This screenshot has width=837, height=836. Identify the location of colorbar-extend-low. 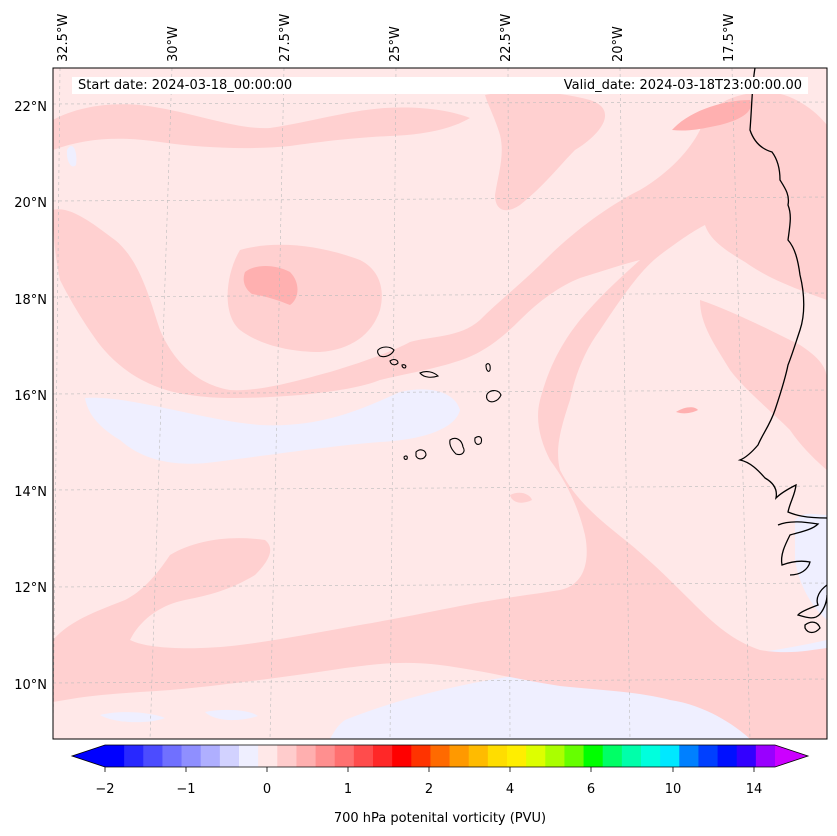
(88, 756).